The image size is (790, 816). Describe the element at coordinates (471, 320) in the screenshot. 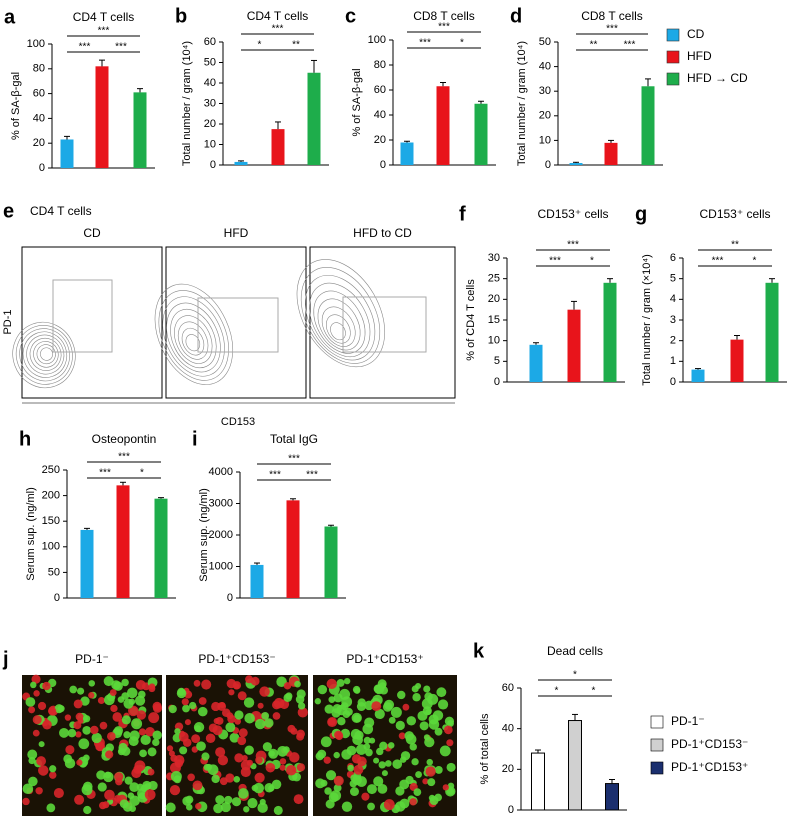

I see `y-axis-label: % of CD4 T cells` at that location.